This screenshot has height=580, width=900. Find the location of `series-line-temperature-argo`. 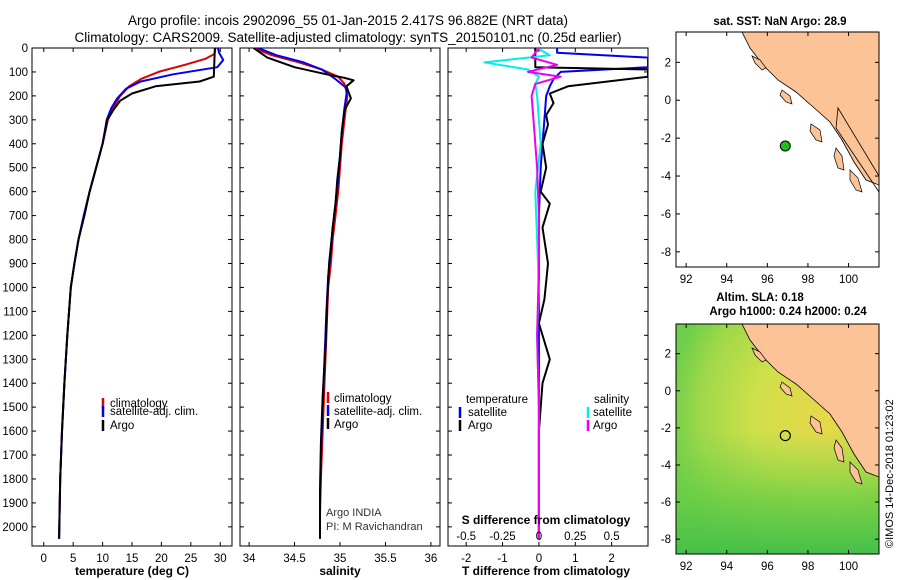

series-line-temperature-argo is located at coordinates (591, 293).